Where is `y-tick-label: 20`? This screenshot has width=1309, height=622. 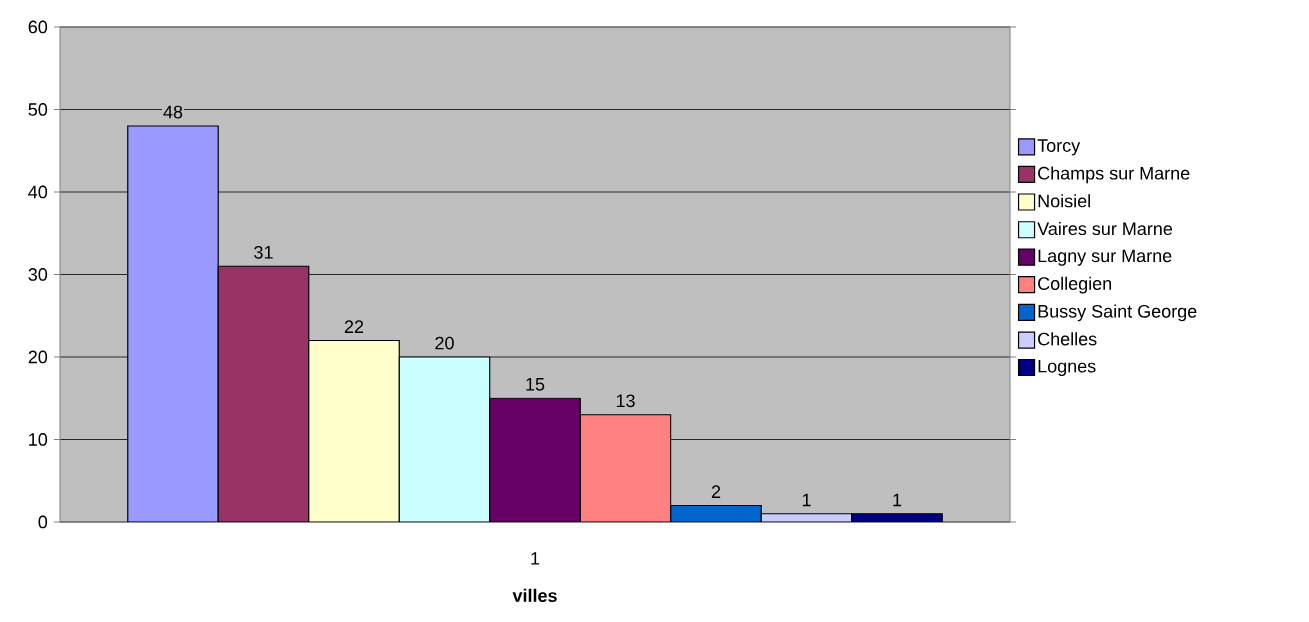 y-tick-label: 20 is located at coordinates (38, 357).